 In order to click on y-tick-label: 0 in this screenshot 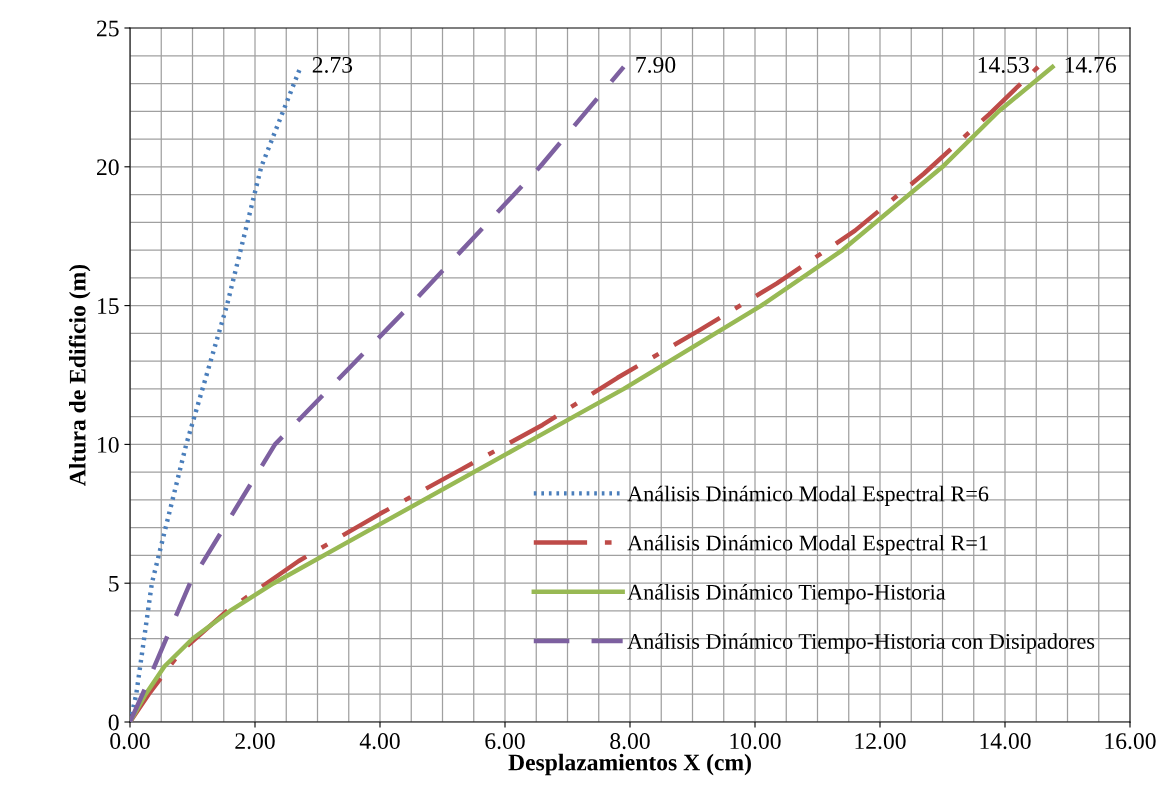, I will do `click(113, 722)`.